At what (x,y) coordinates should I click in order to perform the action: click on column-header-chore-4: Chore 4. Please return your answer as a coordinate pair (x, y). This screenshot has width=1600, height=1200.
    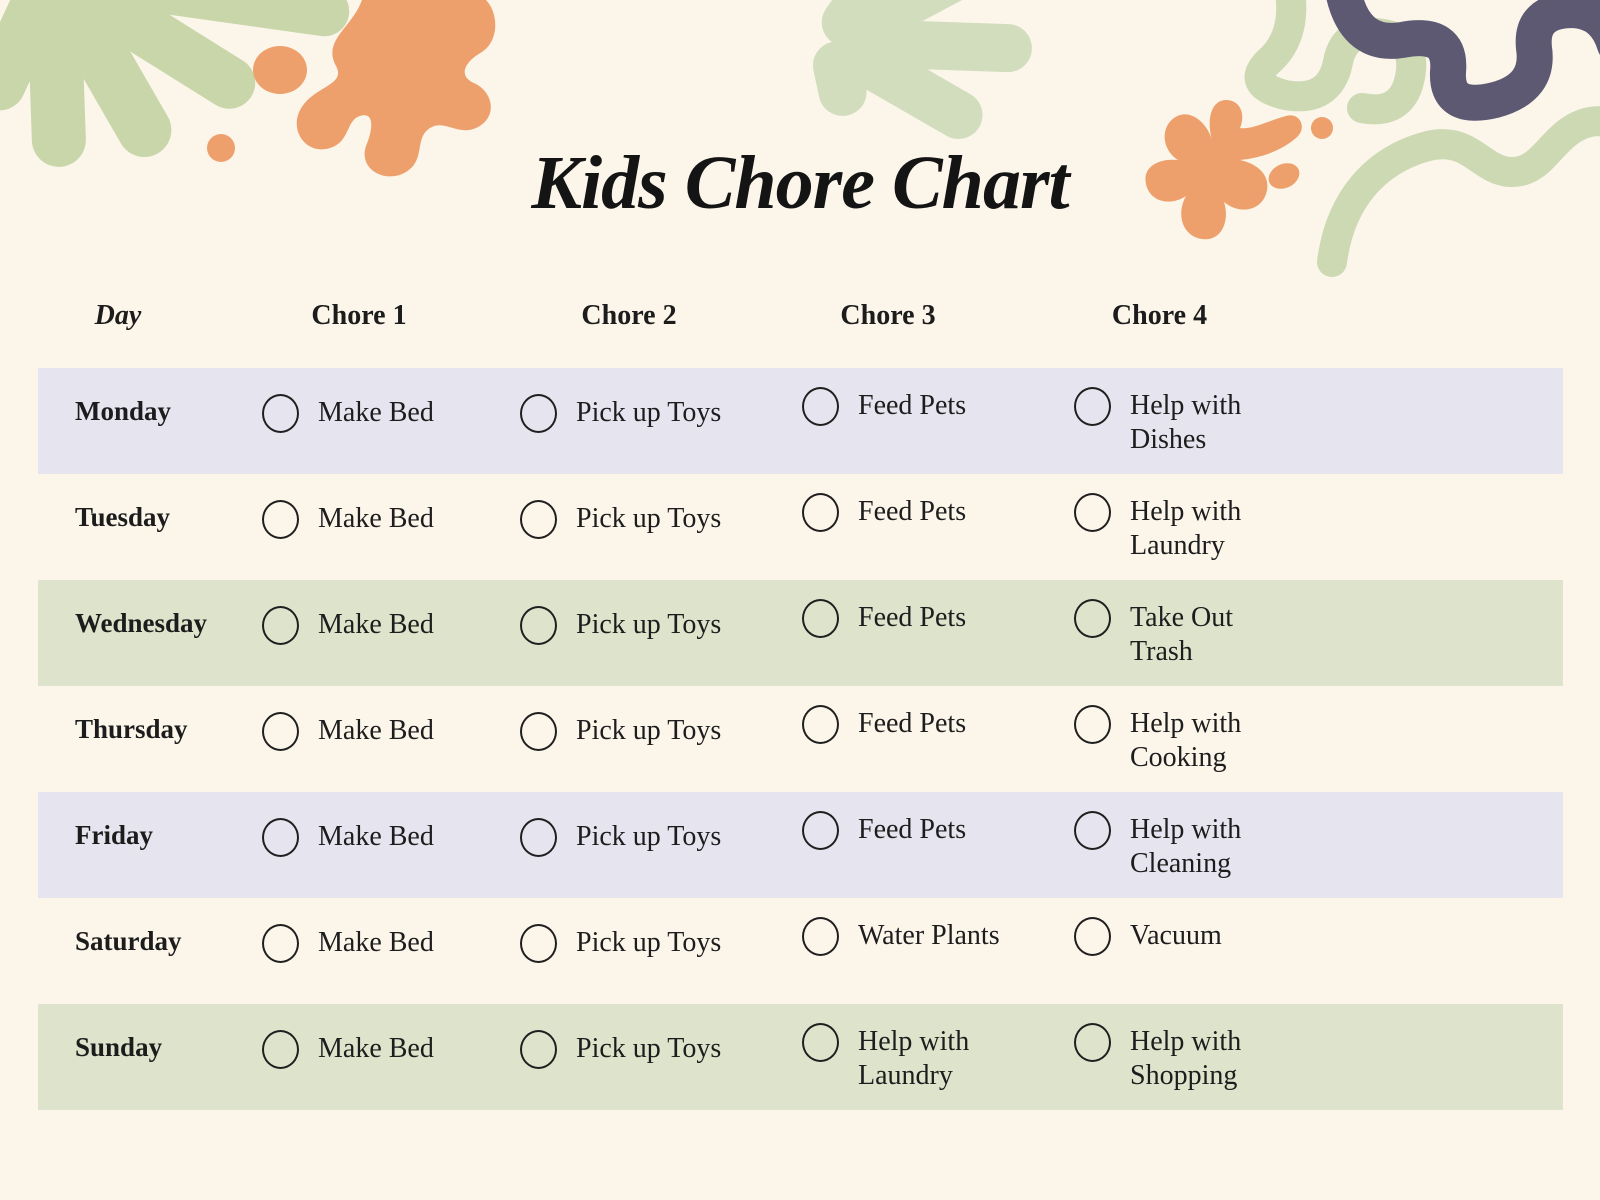
    Looking at the image, I should click on (1159, 315).